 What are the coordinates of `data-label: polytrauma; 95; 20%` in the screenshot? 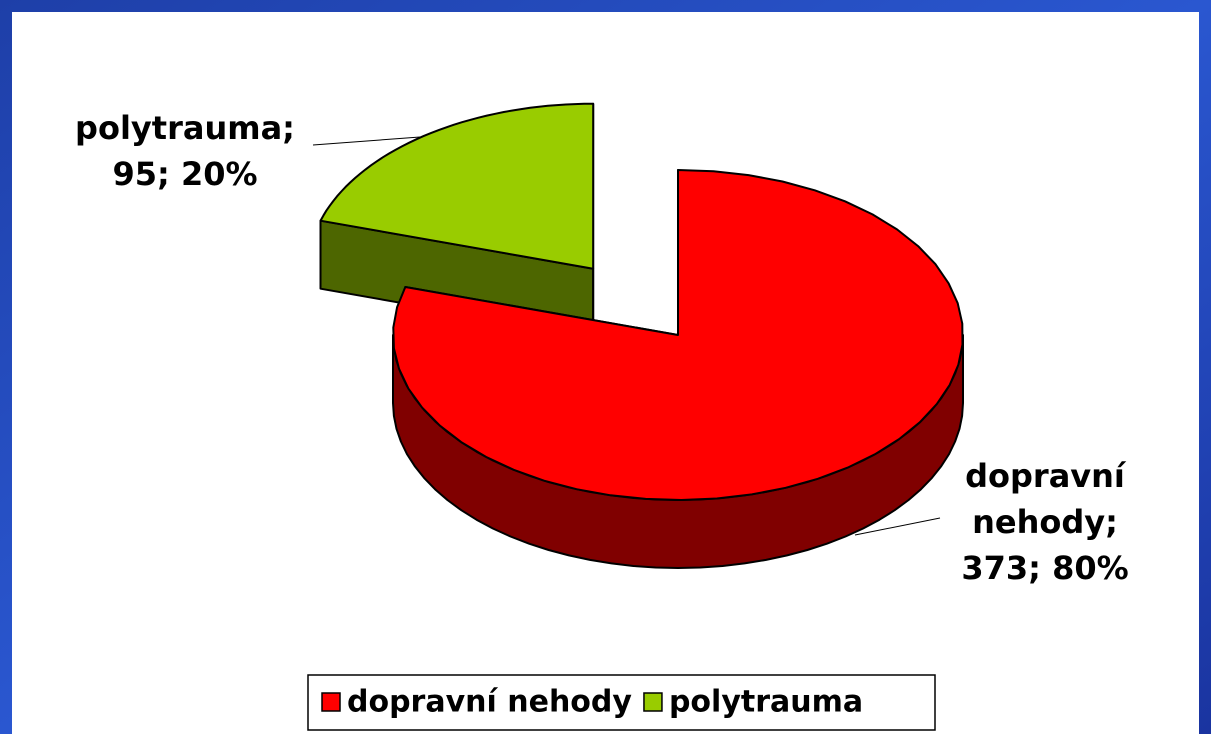 It's located at (185, 151).